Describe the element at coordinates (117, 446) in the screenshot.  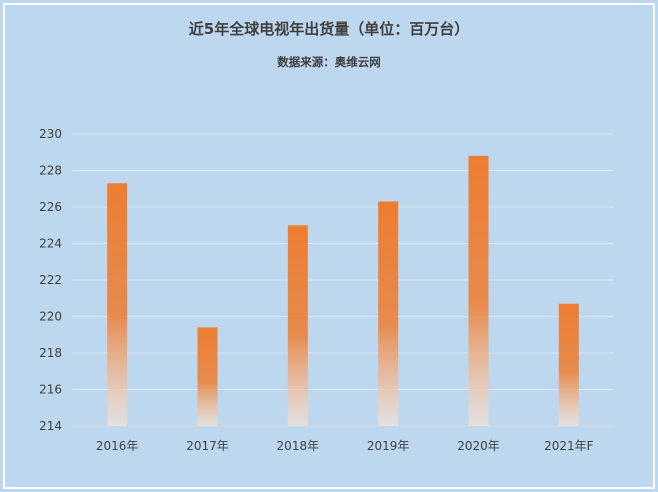
I see `x-tick-label: 2016年` at that location.